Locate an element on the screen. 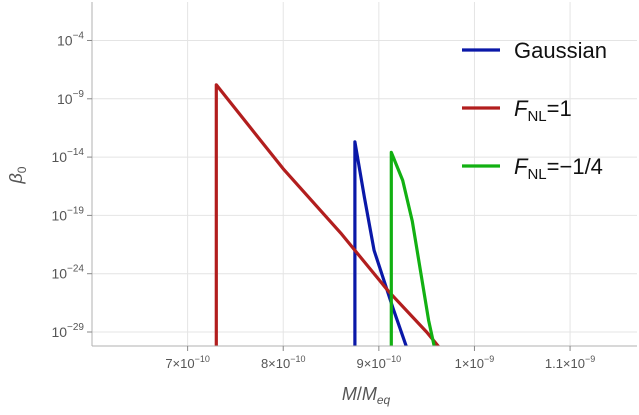  legend-label-2: FNL=1 is located at coordinates (543, 110).